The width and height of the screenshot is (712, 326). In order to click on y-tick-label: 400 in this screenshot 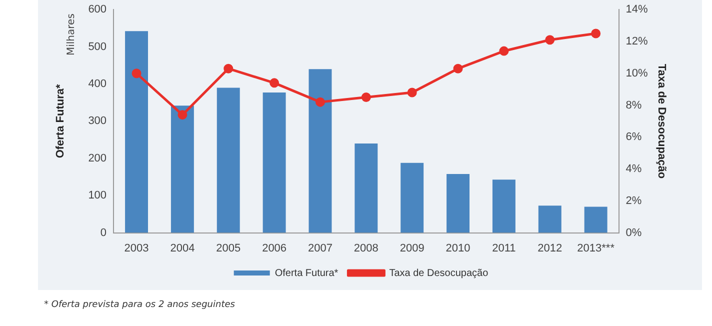, I will do `click(97, 84)`.